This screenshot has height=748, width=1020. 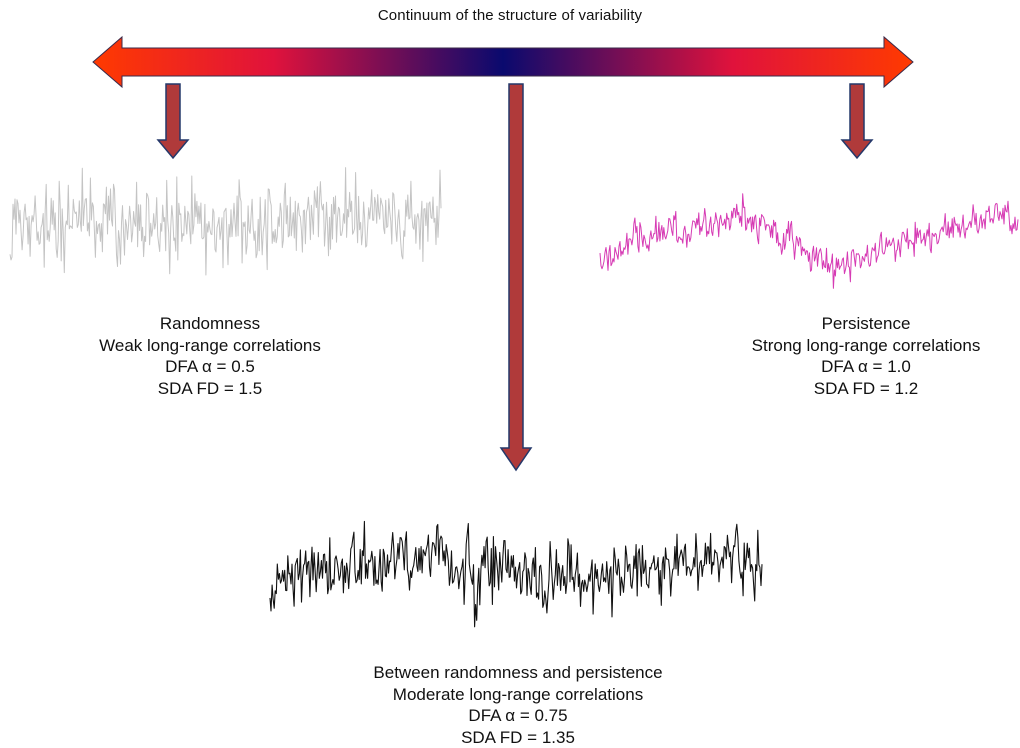 What do you see at coordinates (225, 221) in the screenshot?
I see `random-time-series` at bounding box center [225, 221].